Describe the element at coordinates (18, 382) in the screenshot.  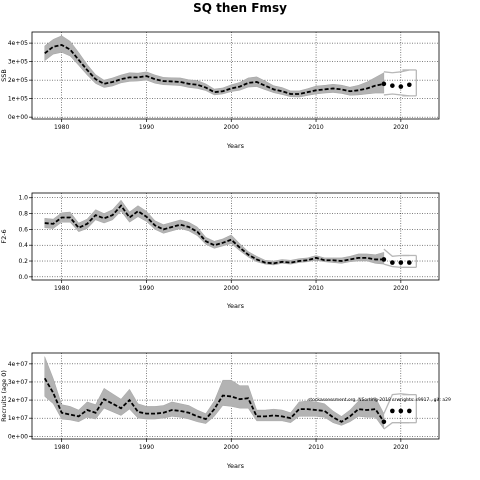
I see `recruits-ytick-label: 3e+07` at that location.